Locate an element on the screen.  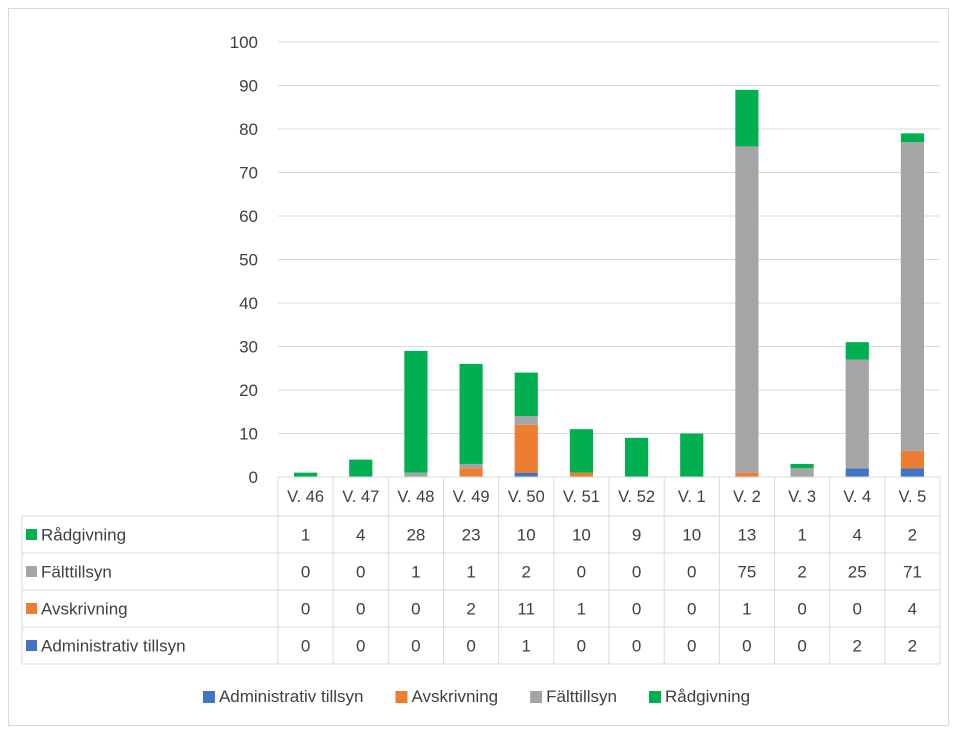
y-tick-label: 0 is located at coordinates (253, 477).